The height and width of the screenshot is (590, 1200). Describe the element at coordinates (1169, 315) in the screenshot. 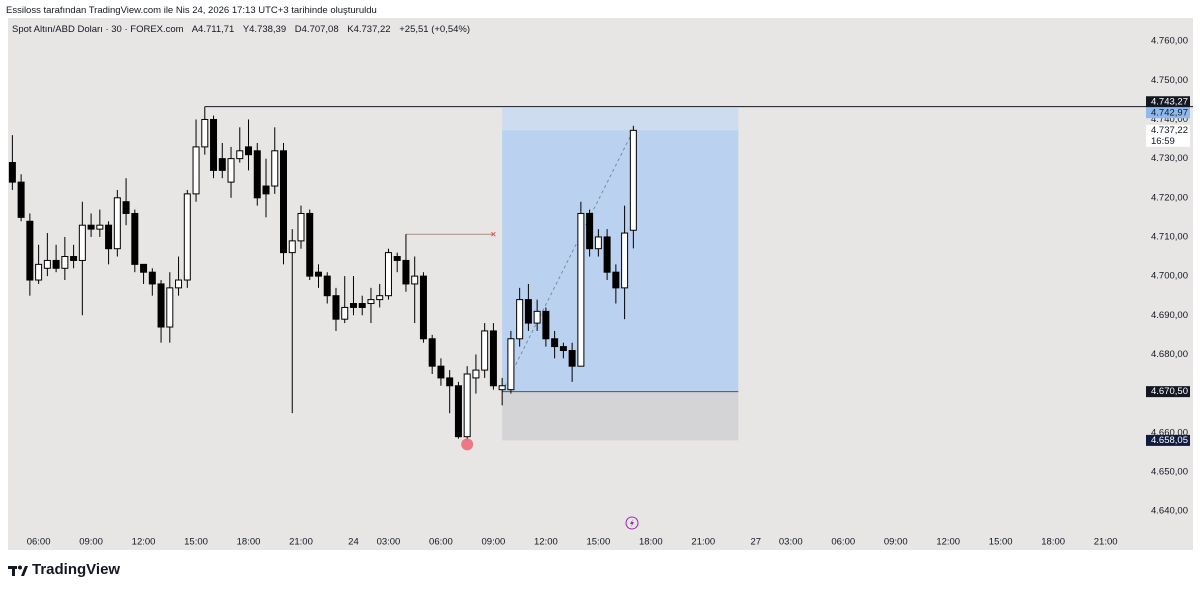

I see `y-tick-label: 4.690,00` at that location.